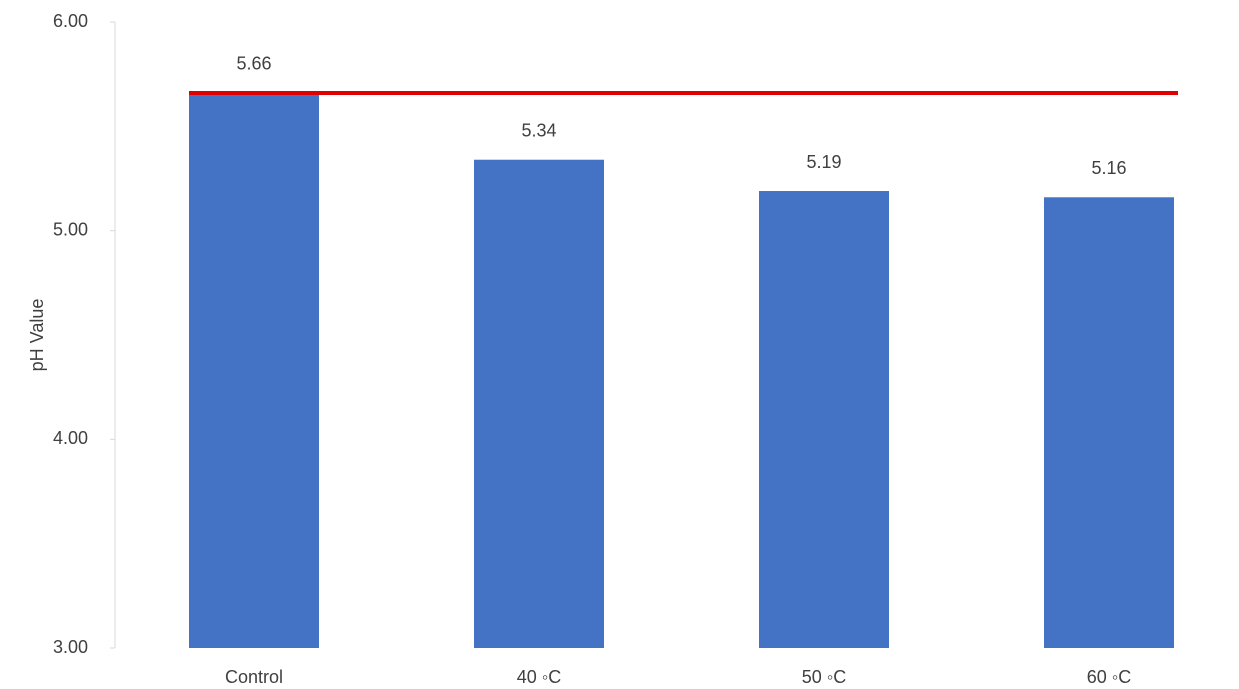  What do you see at coordinates (70, 647) in the screenshot?
I see `y-tick-label: 3.00` at bounding box center [70, 647].